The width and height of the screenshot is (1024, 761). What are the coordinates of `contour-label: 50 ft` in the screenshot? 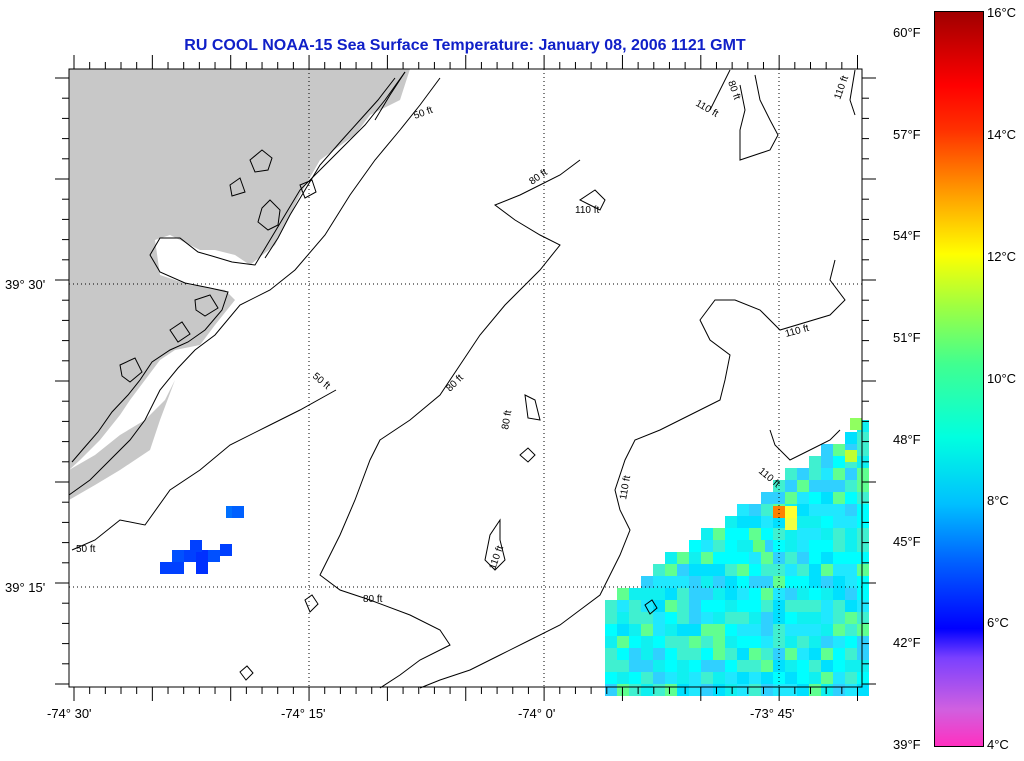 It's located at (321, 381).